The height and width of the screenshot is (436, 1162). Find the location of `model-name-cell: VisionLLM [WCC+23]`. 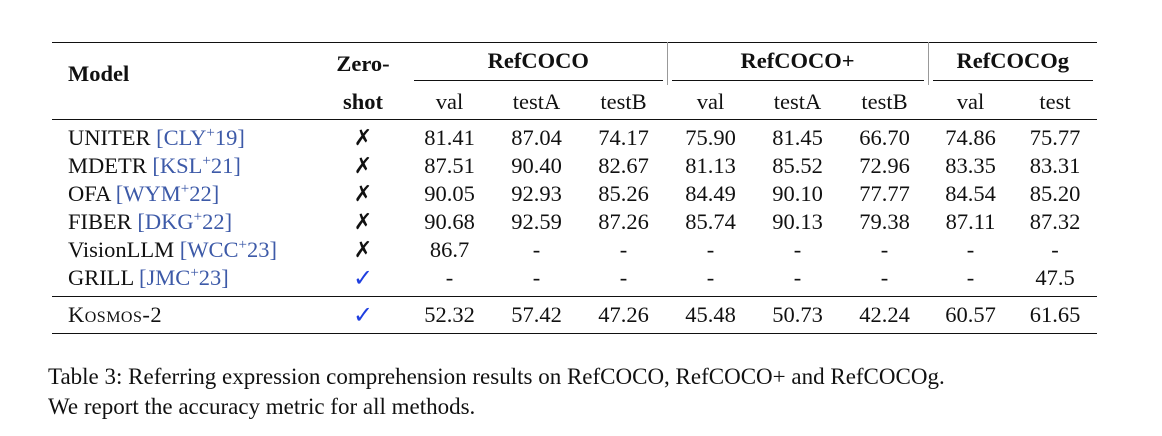

model-name-cell: VisionLLM [WCC+23] is located at coordinates (186, 250).